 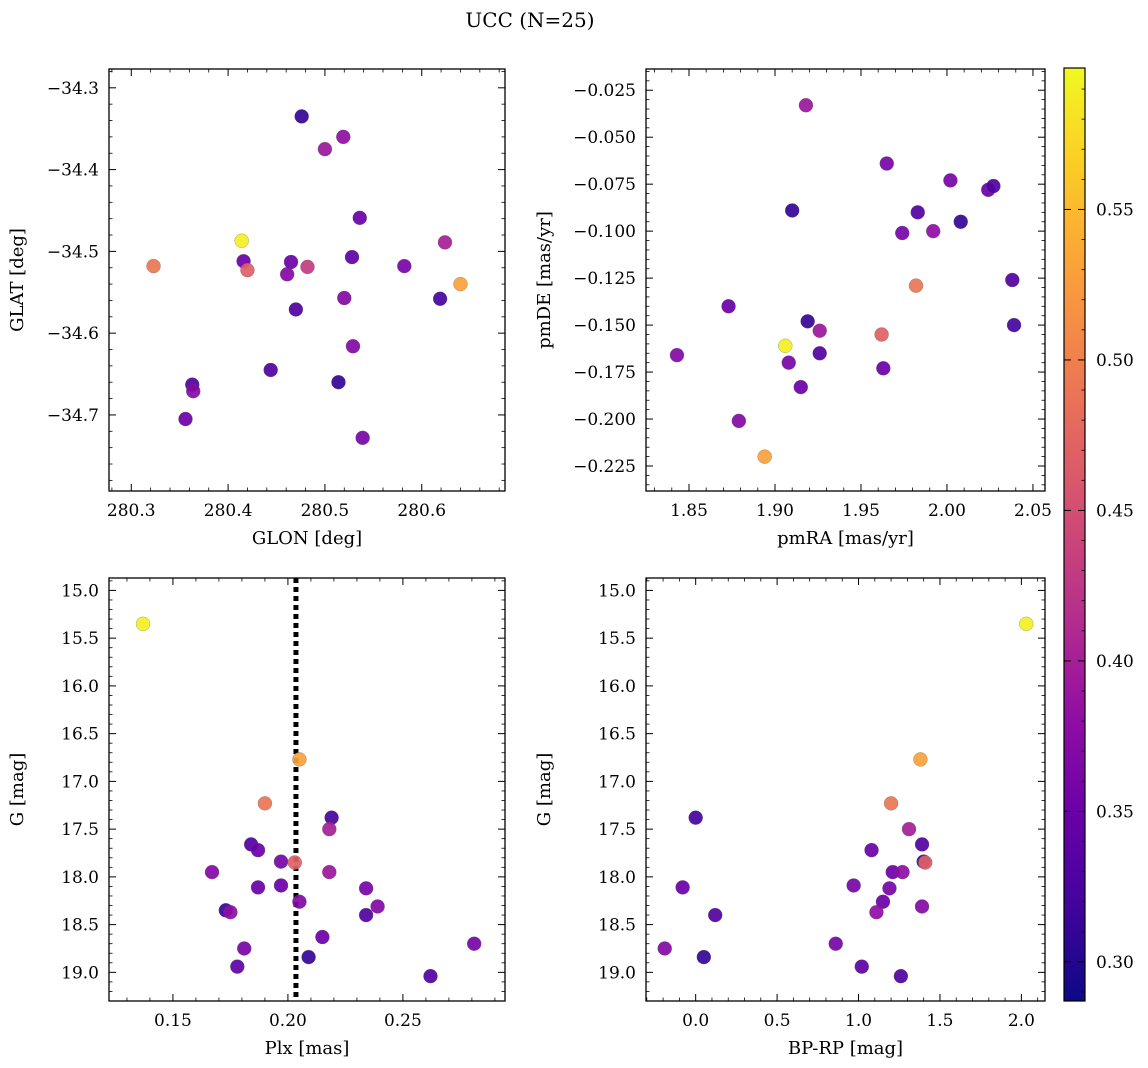 What do you see at coordinates (73, 171) in the screenshot?
I see `y-tick-label: −34.4` at bounding box center [73, 171].